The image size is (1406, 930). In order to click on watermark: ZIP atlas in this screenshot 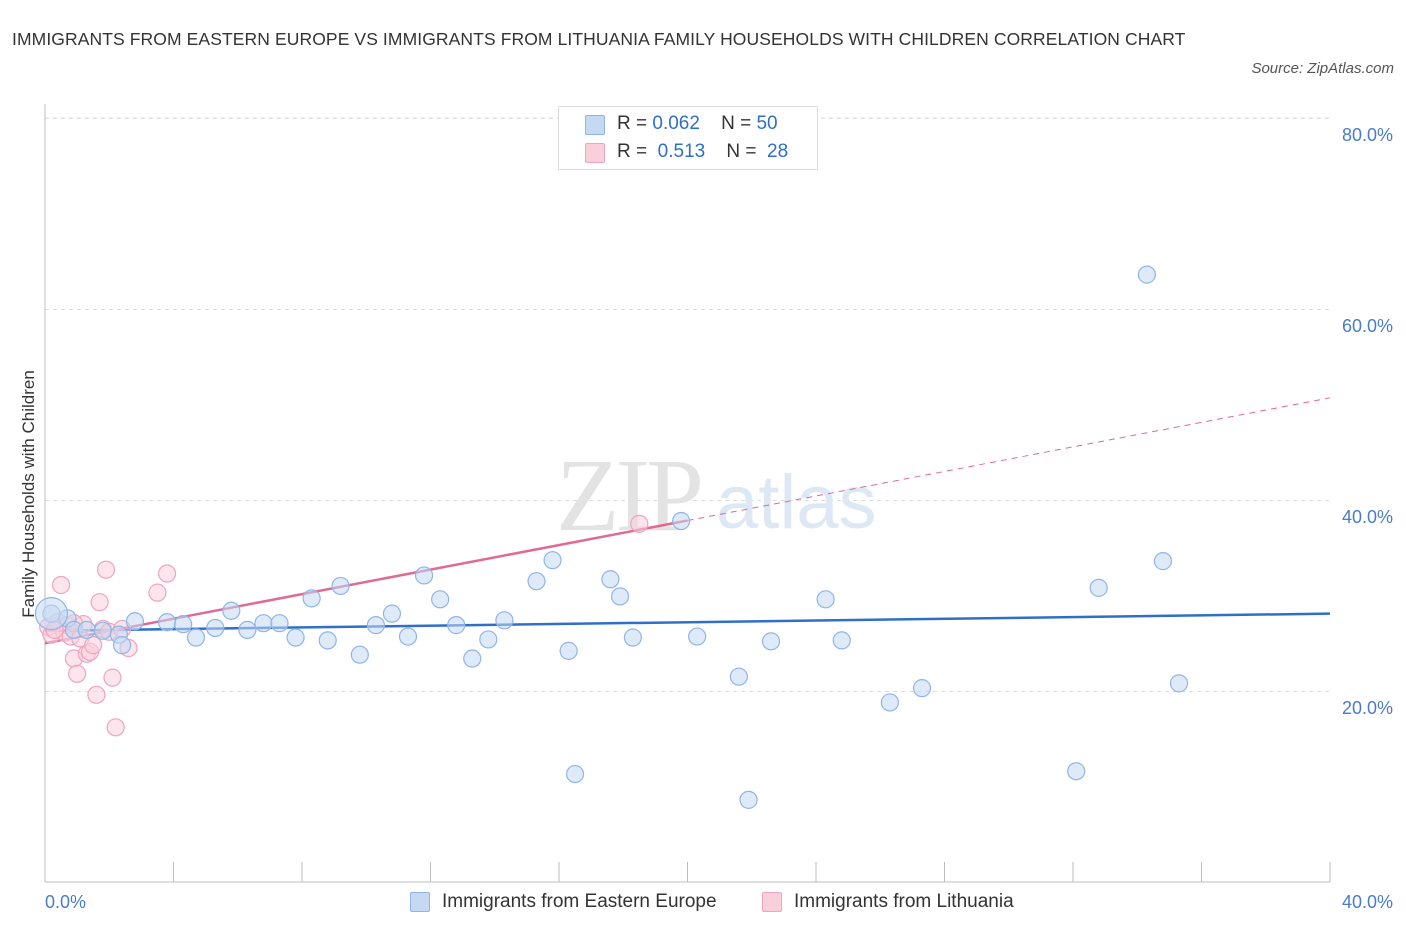, I will do `click(716, 495)`.